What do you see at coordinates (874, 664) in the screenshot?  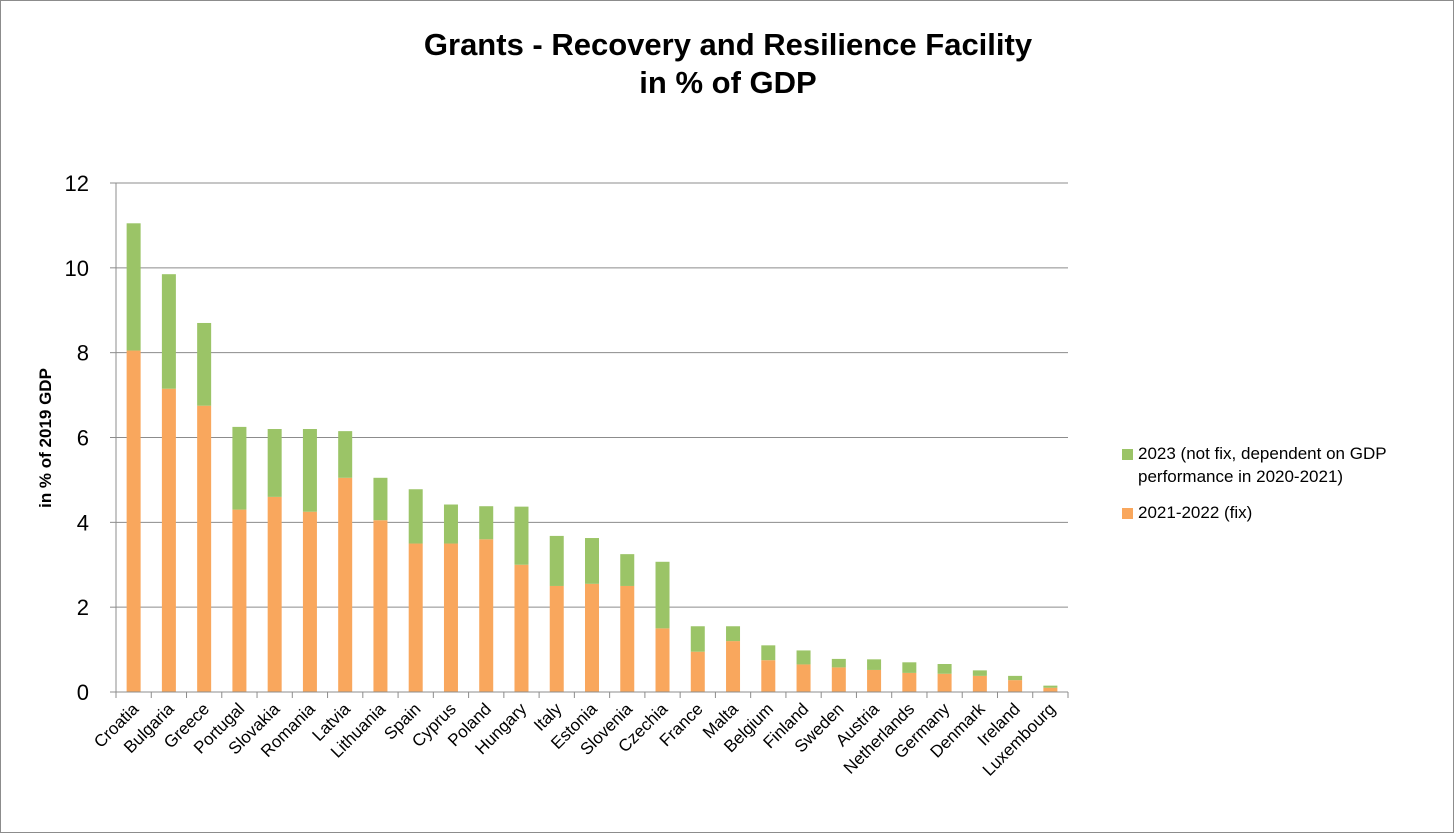 I see `bar-variable-austria` at bounding box center [874, 664].